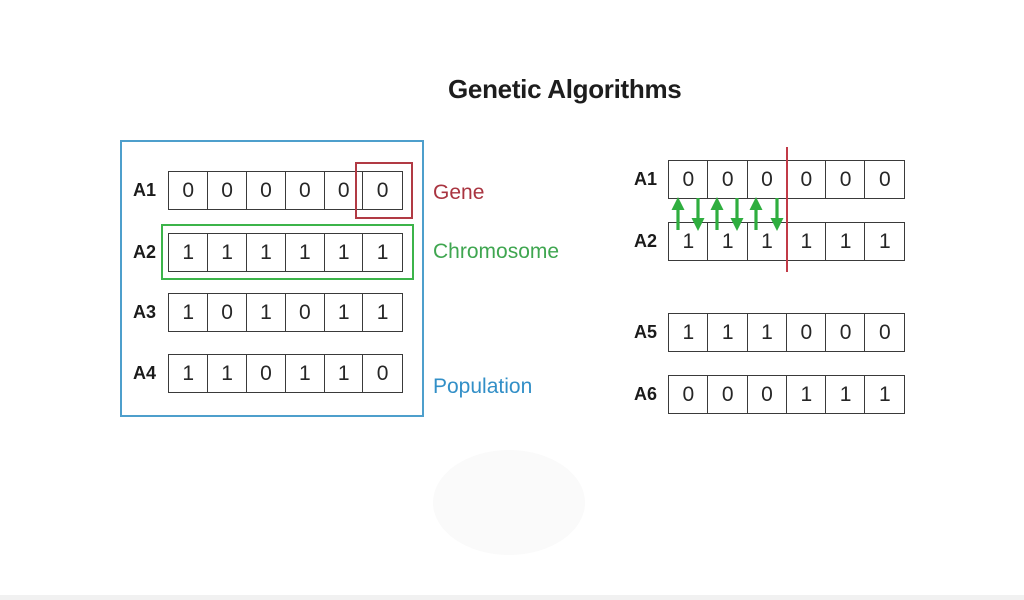  I want to click on row-label: A3, so click(145, 312).